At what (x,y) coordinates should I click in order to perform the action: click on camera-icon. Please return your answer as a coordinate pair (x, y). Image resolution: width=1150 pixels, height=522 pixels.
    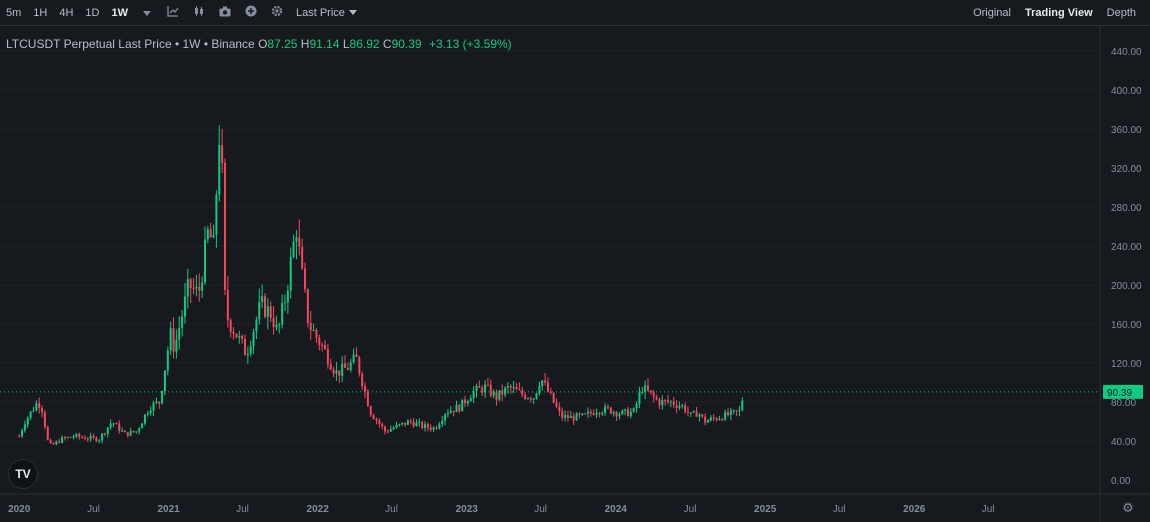
    Looking at the image, I should click on (225, 13).